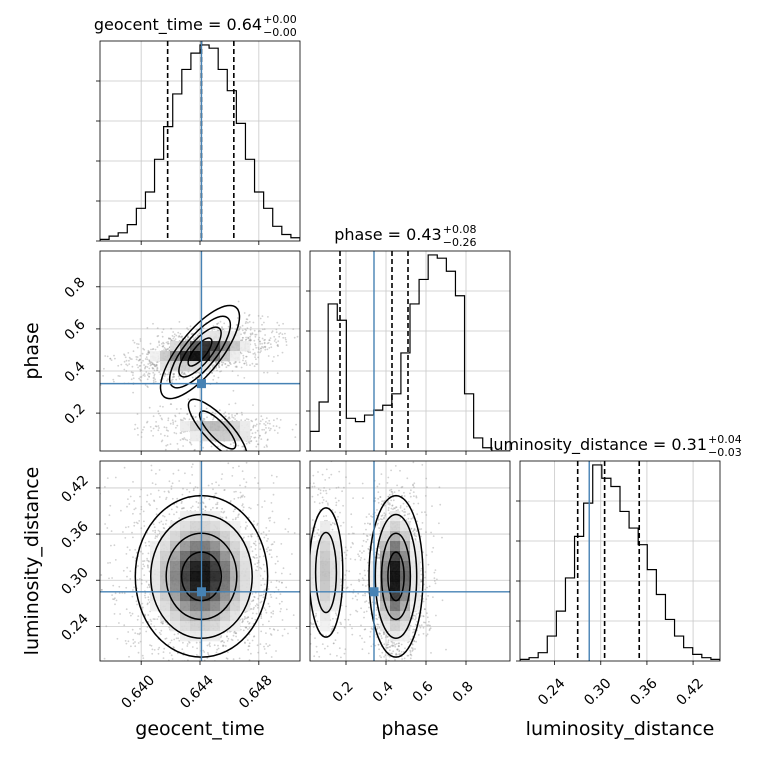 Image resolution: width=760 pixels, height=760 pixels. Describe the element at coordinates (200, 561) in the screenshot. I see `luminosity_distance_vs_geocent_time-frame` at that location.